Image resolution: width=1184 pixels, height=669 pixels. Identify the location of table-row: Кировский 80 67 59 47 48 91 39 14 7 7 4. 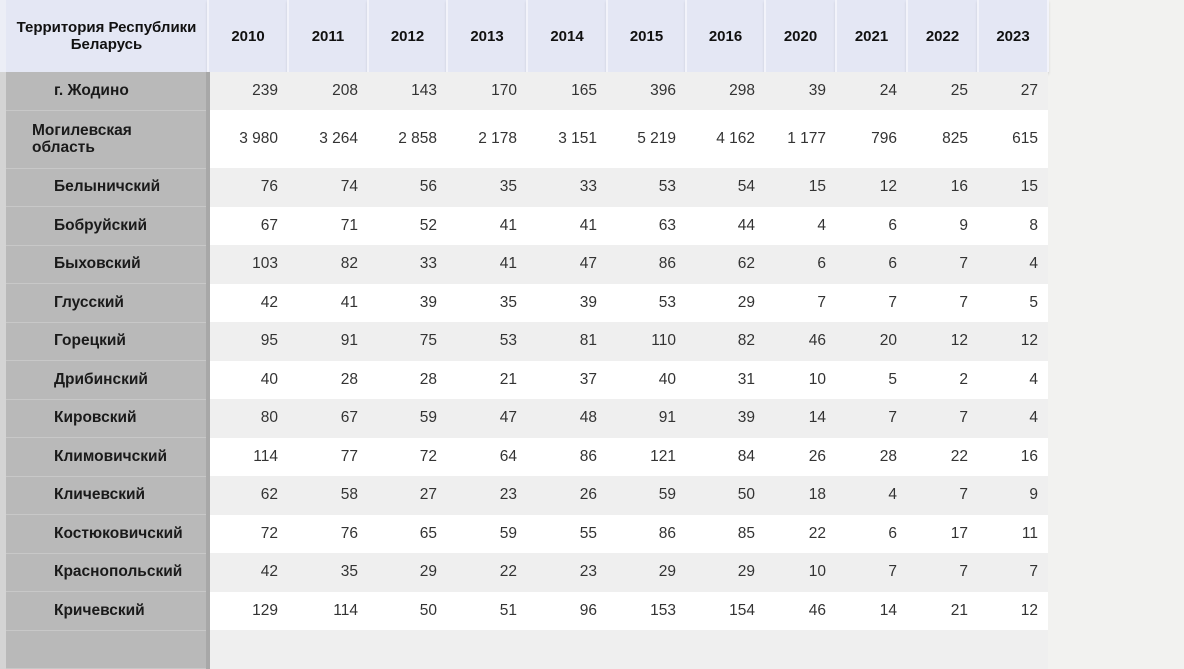
(524, 418).